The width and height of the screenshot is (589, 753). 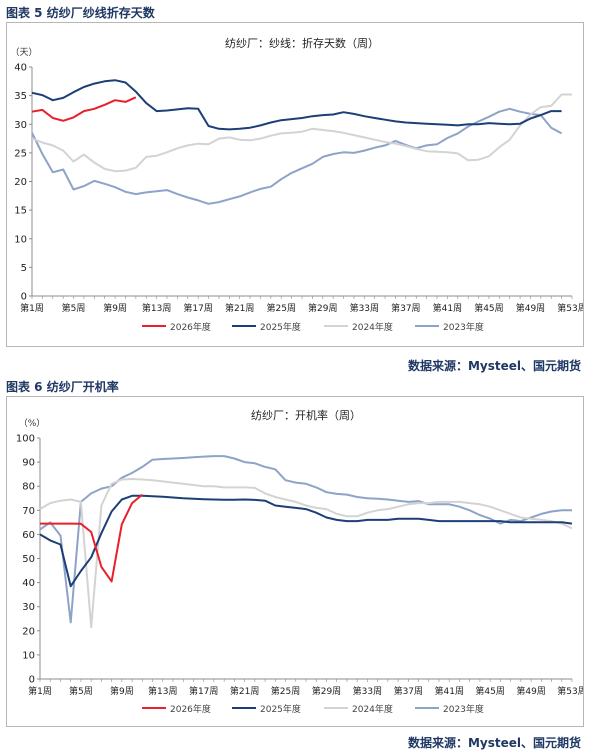 I want to click on series-line-2024年度, so click(x=301, y=133).